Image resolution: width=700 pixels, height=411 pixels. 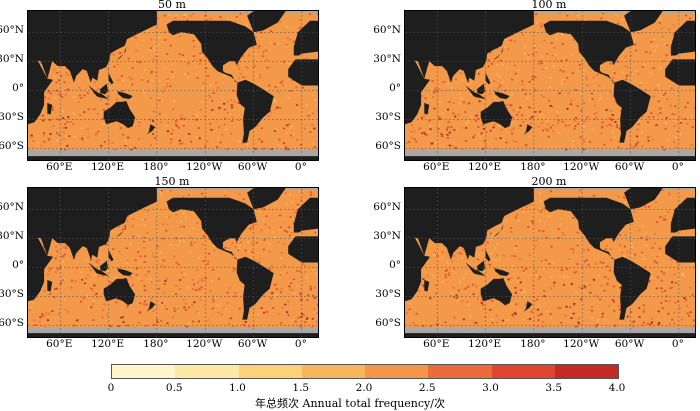 What do you see at coordinates (554, 388) in the screenshot?
I see `colorbar-tick-label: 3.5` at bounding box center [554, 388].